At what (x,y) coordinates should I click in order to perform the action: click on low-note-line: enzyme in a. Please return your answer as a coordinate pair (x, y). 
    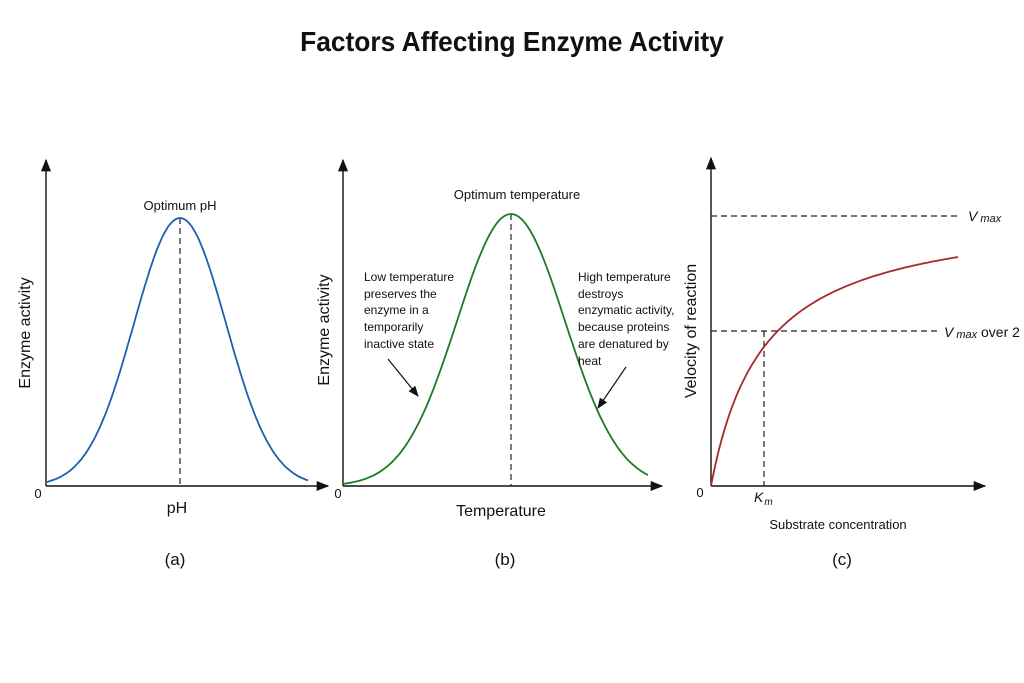
    Looking at the image, I should click on (396, 310).